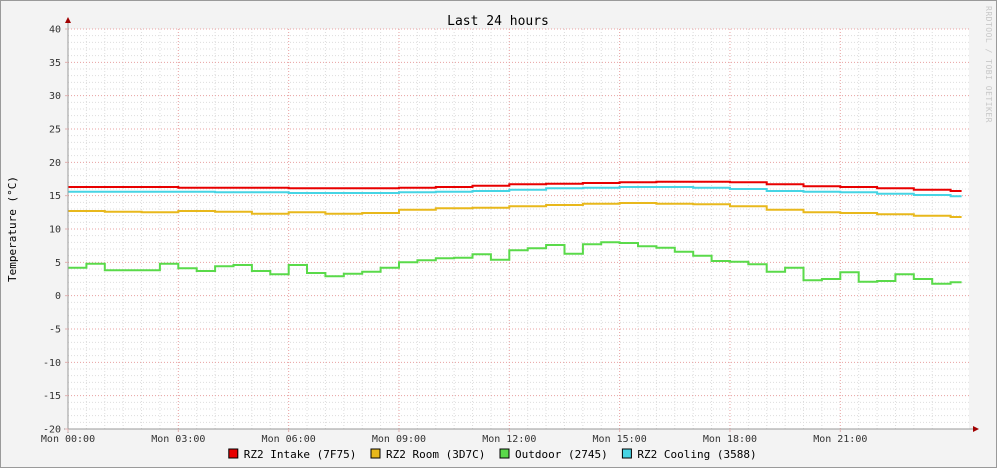  What do you see at coordinates (435, 454) in the screenshot?
I see `legend-label: RZ2 Room (3D7C)` at bounding box center [435, 454].